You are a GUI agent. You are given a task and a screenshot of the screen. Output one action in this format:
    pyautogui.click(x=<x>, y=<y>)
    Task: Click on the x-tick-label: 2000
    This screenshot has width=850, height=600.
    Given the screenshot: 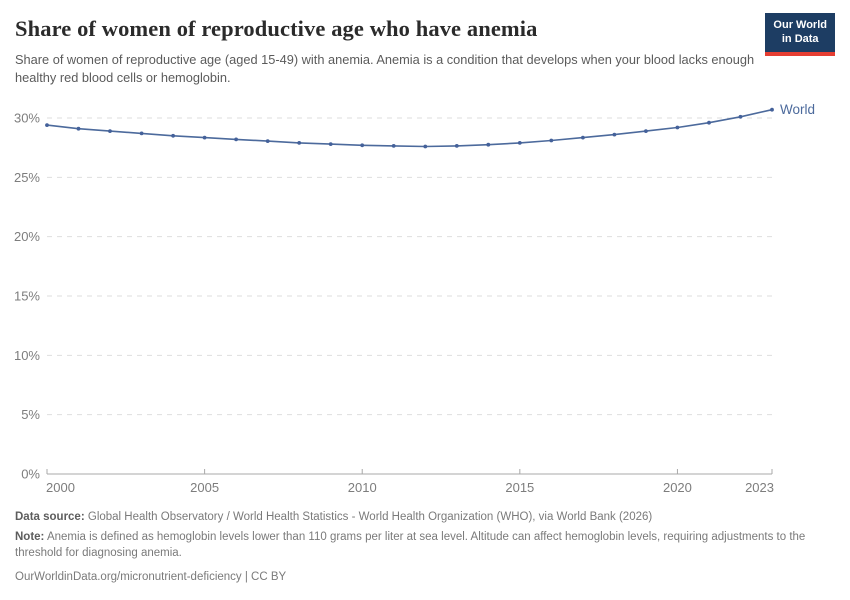 What is the action you would take?
    pyautogui.click(x=60, y=487)
    